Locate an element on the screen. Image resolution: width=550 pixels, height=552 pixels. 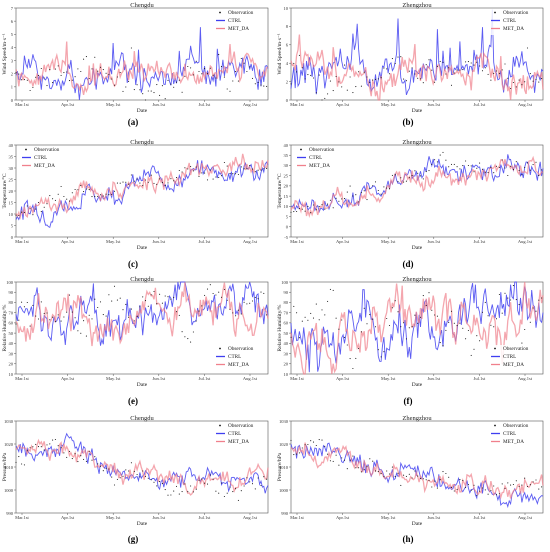
y-tick-label: 20 is located at coordinates (11, 364).